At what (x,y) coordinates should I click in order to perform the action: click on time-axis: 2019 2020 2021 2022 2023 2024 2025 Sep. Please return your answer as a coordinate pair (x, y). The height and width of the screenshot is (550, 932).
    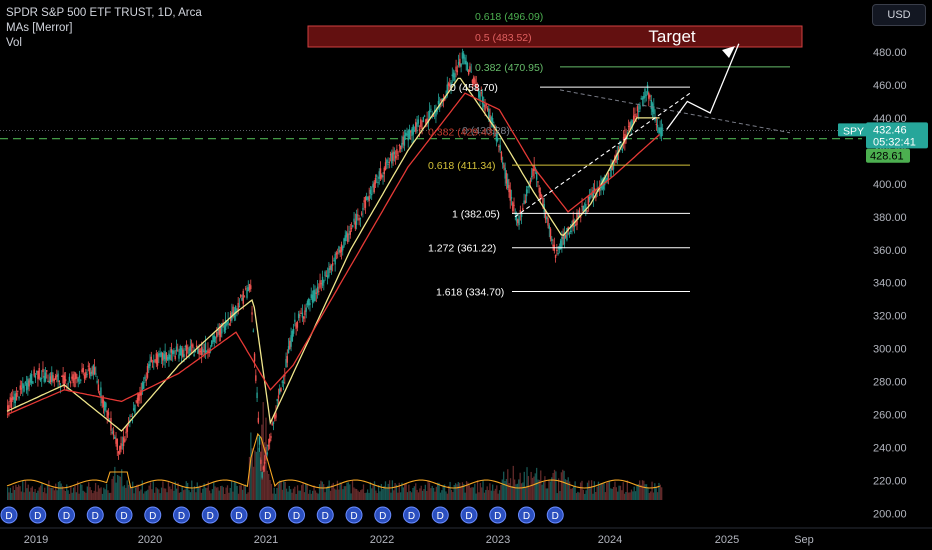
    Looking at the image, I should click on (419, 540).